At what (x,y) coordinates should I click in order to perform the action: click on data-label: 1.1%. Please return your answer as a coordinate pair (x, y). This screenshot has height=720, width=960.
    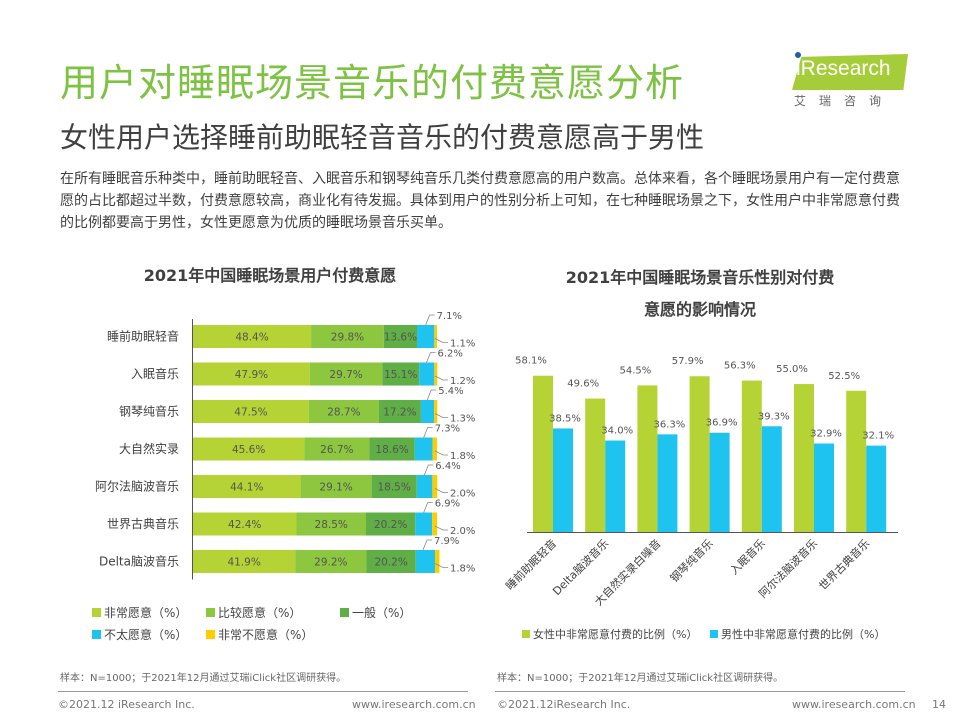
    Looking at the image, I should click on (462, 344).